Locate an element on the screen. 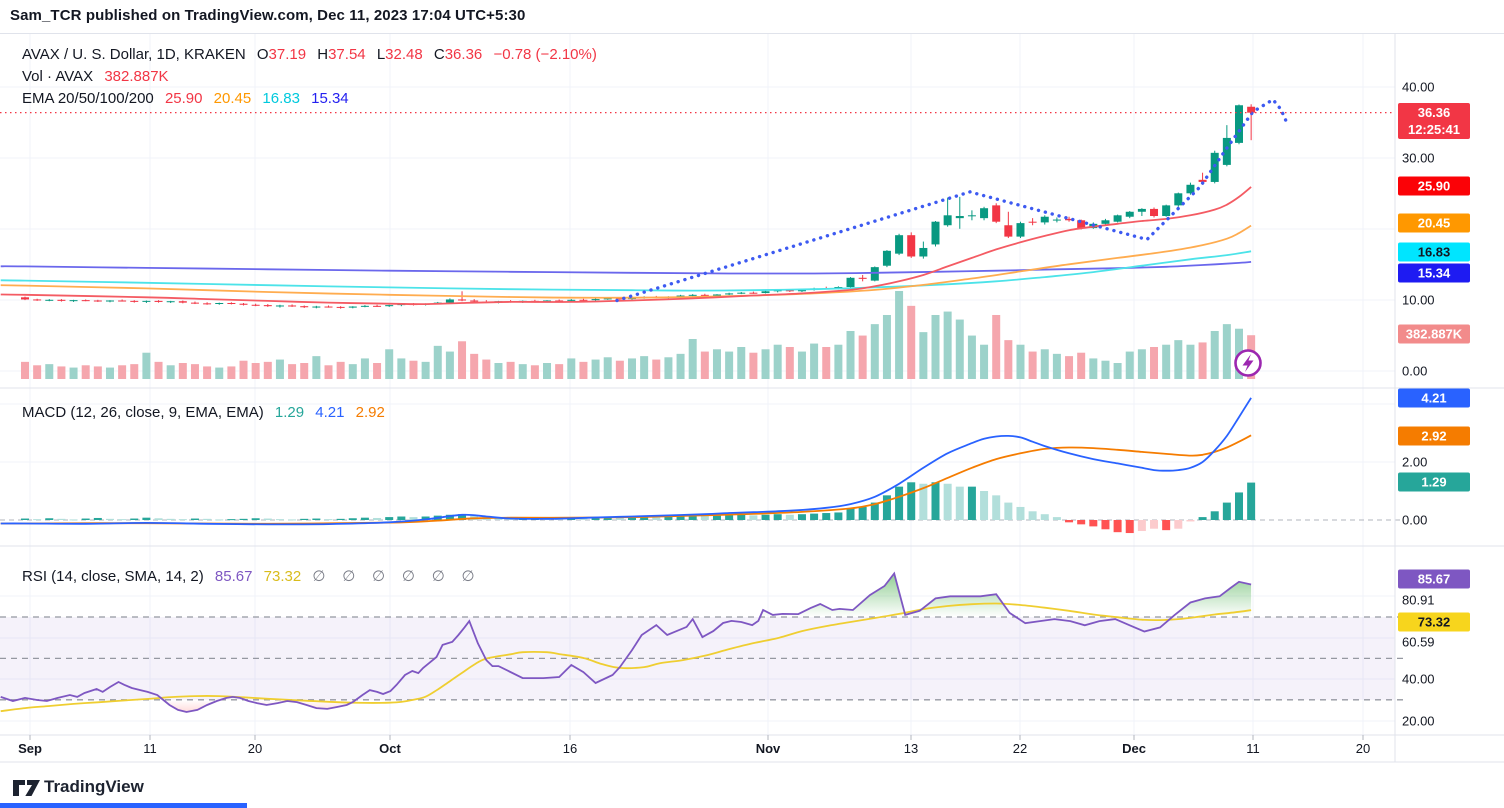  low-value: 32.48 is located at coordinates (404, 54).